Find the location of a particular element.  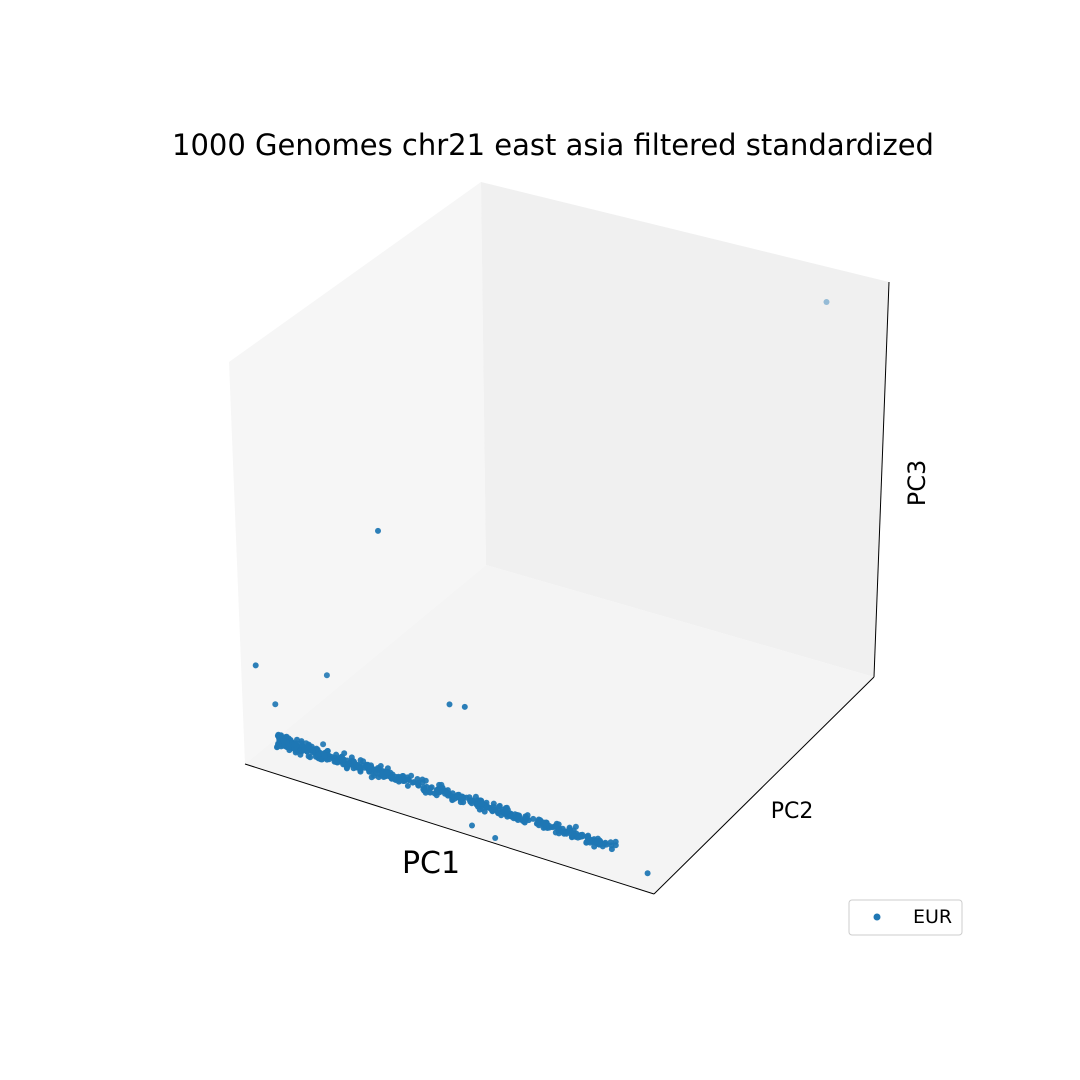

z-axis-label: PC3 is located at coordinates (917, 483).